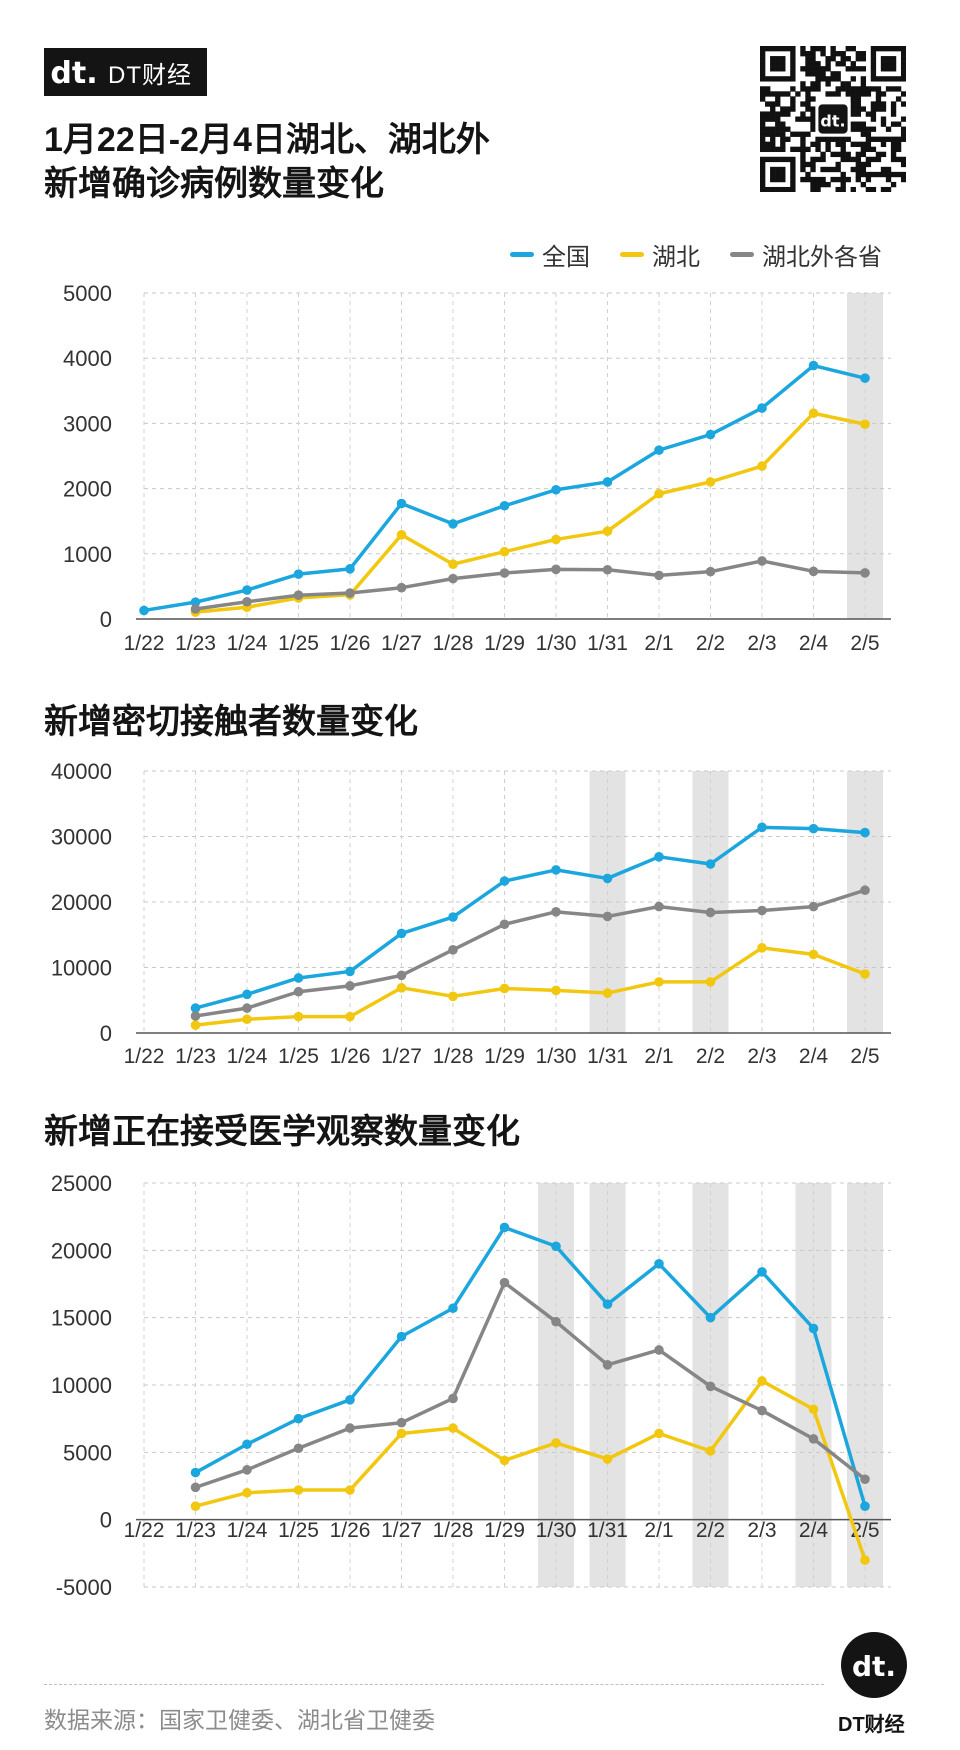 This screenshot has height=1750, width=960. Describe the element at coordinates (350, 1056) in the screenshot. I see `x-tick-label: 1/26` at that location.